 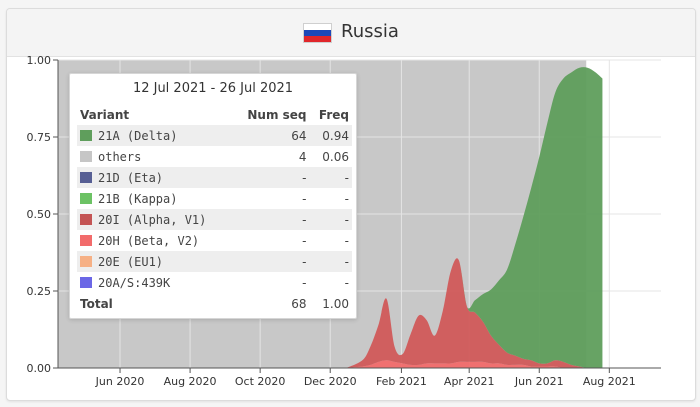 I want to click on area-20h-beta-v2-, so click(x=474, y=364).